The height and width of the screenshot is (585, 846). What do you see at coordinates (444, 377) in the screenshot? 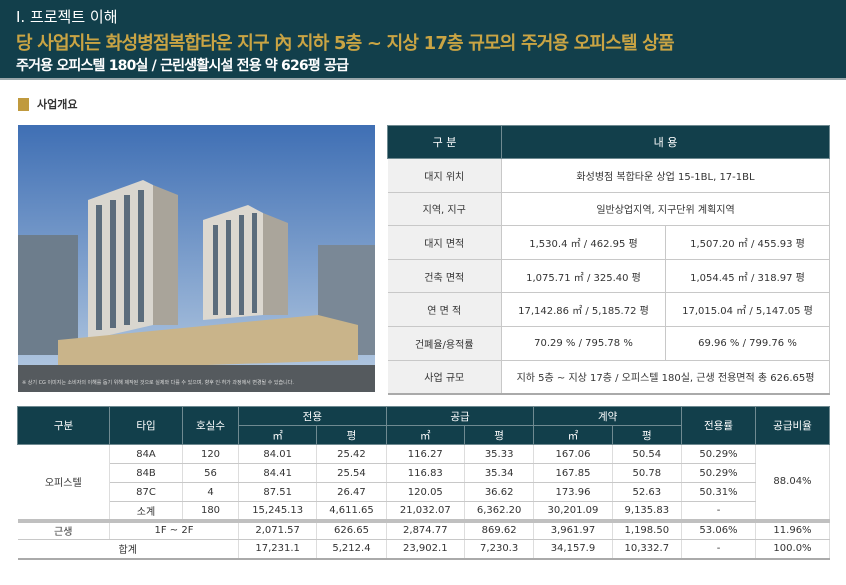
I see `row-label: 사업 규모` at bounding box center [444, 377].